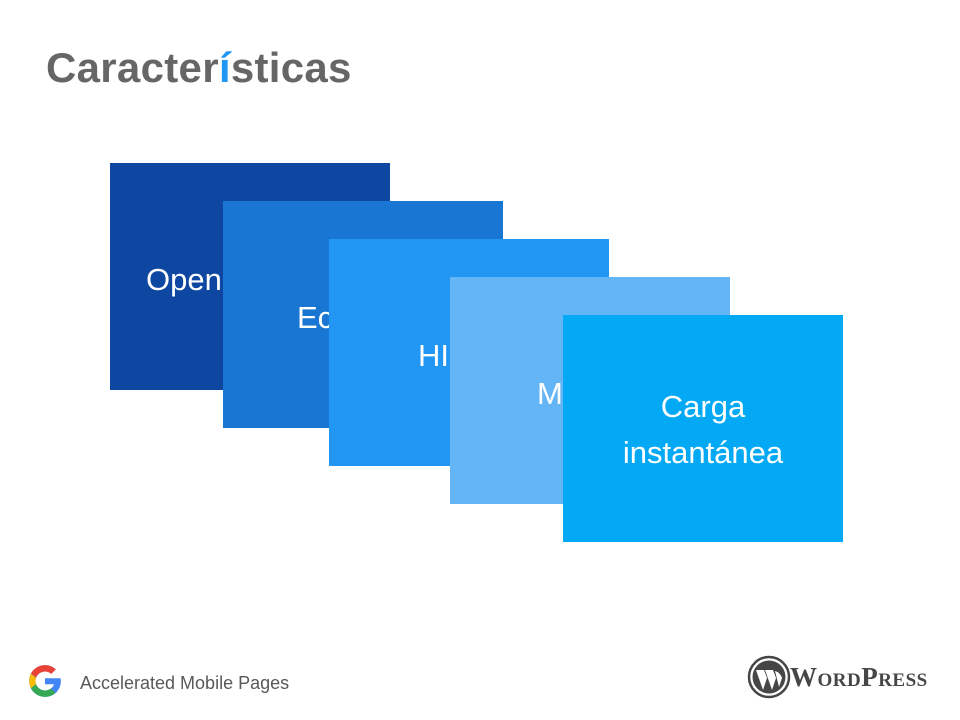 The width and height of the screenshot is (960, 720). I want to click on wordpress-wordmark: WordPress, so click(859, 677).